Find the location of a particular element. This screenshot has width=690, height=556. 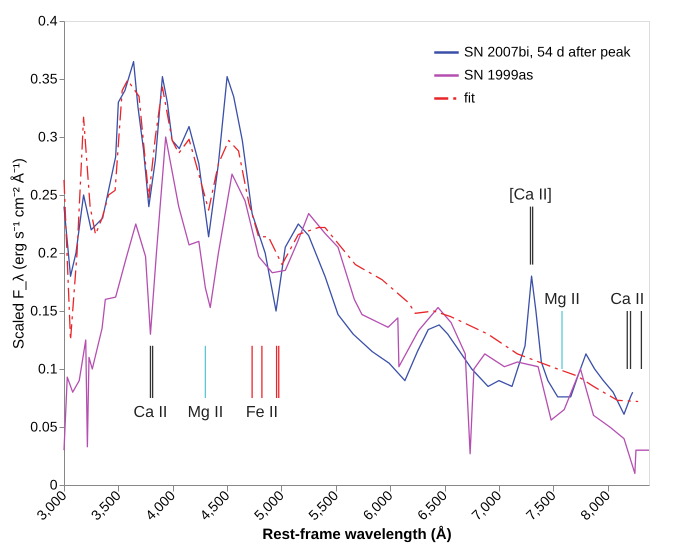

legend-label: SN 2007bi, 54 d after peak is located at coordinates (548, 52).